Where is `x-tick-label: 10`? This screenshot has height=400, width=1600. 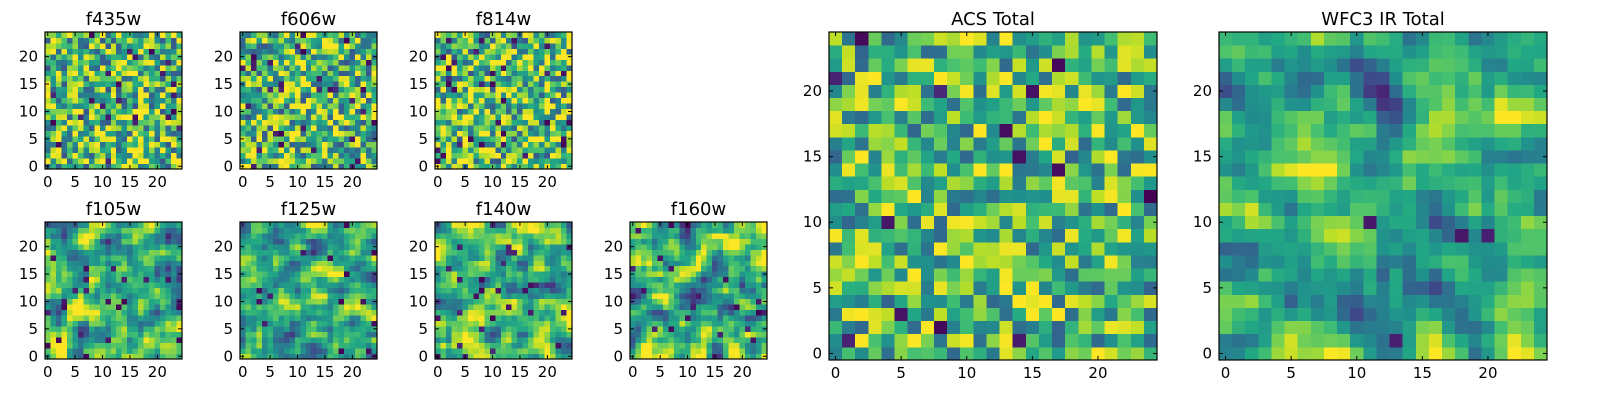
x-tick-label: 10 is located at coordinates (492, 372).